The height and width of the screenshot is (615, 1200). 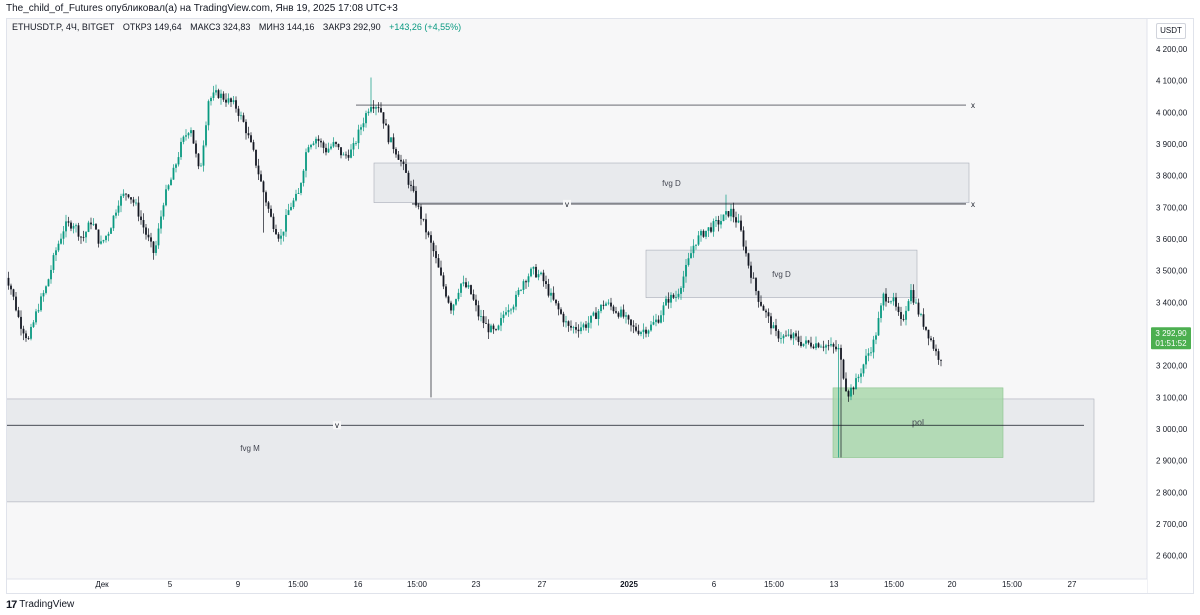 I want to click on level-line-3711-v-marker-bg, so click(x=567, y=203).